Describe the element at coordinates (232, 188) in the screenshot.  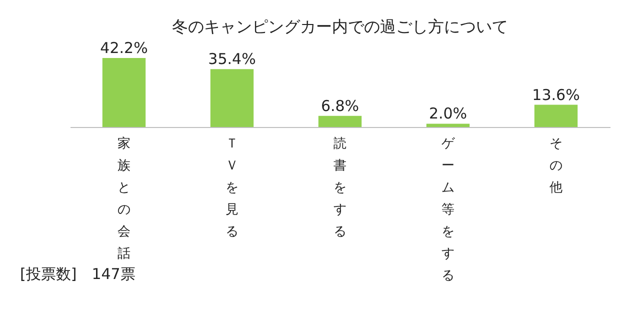
I see `x-tick-label: ＴＶを見る` at that location.